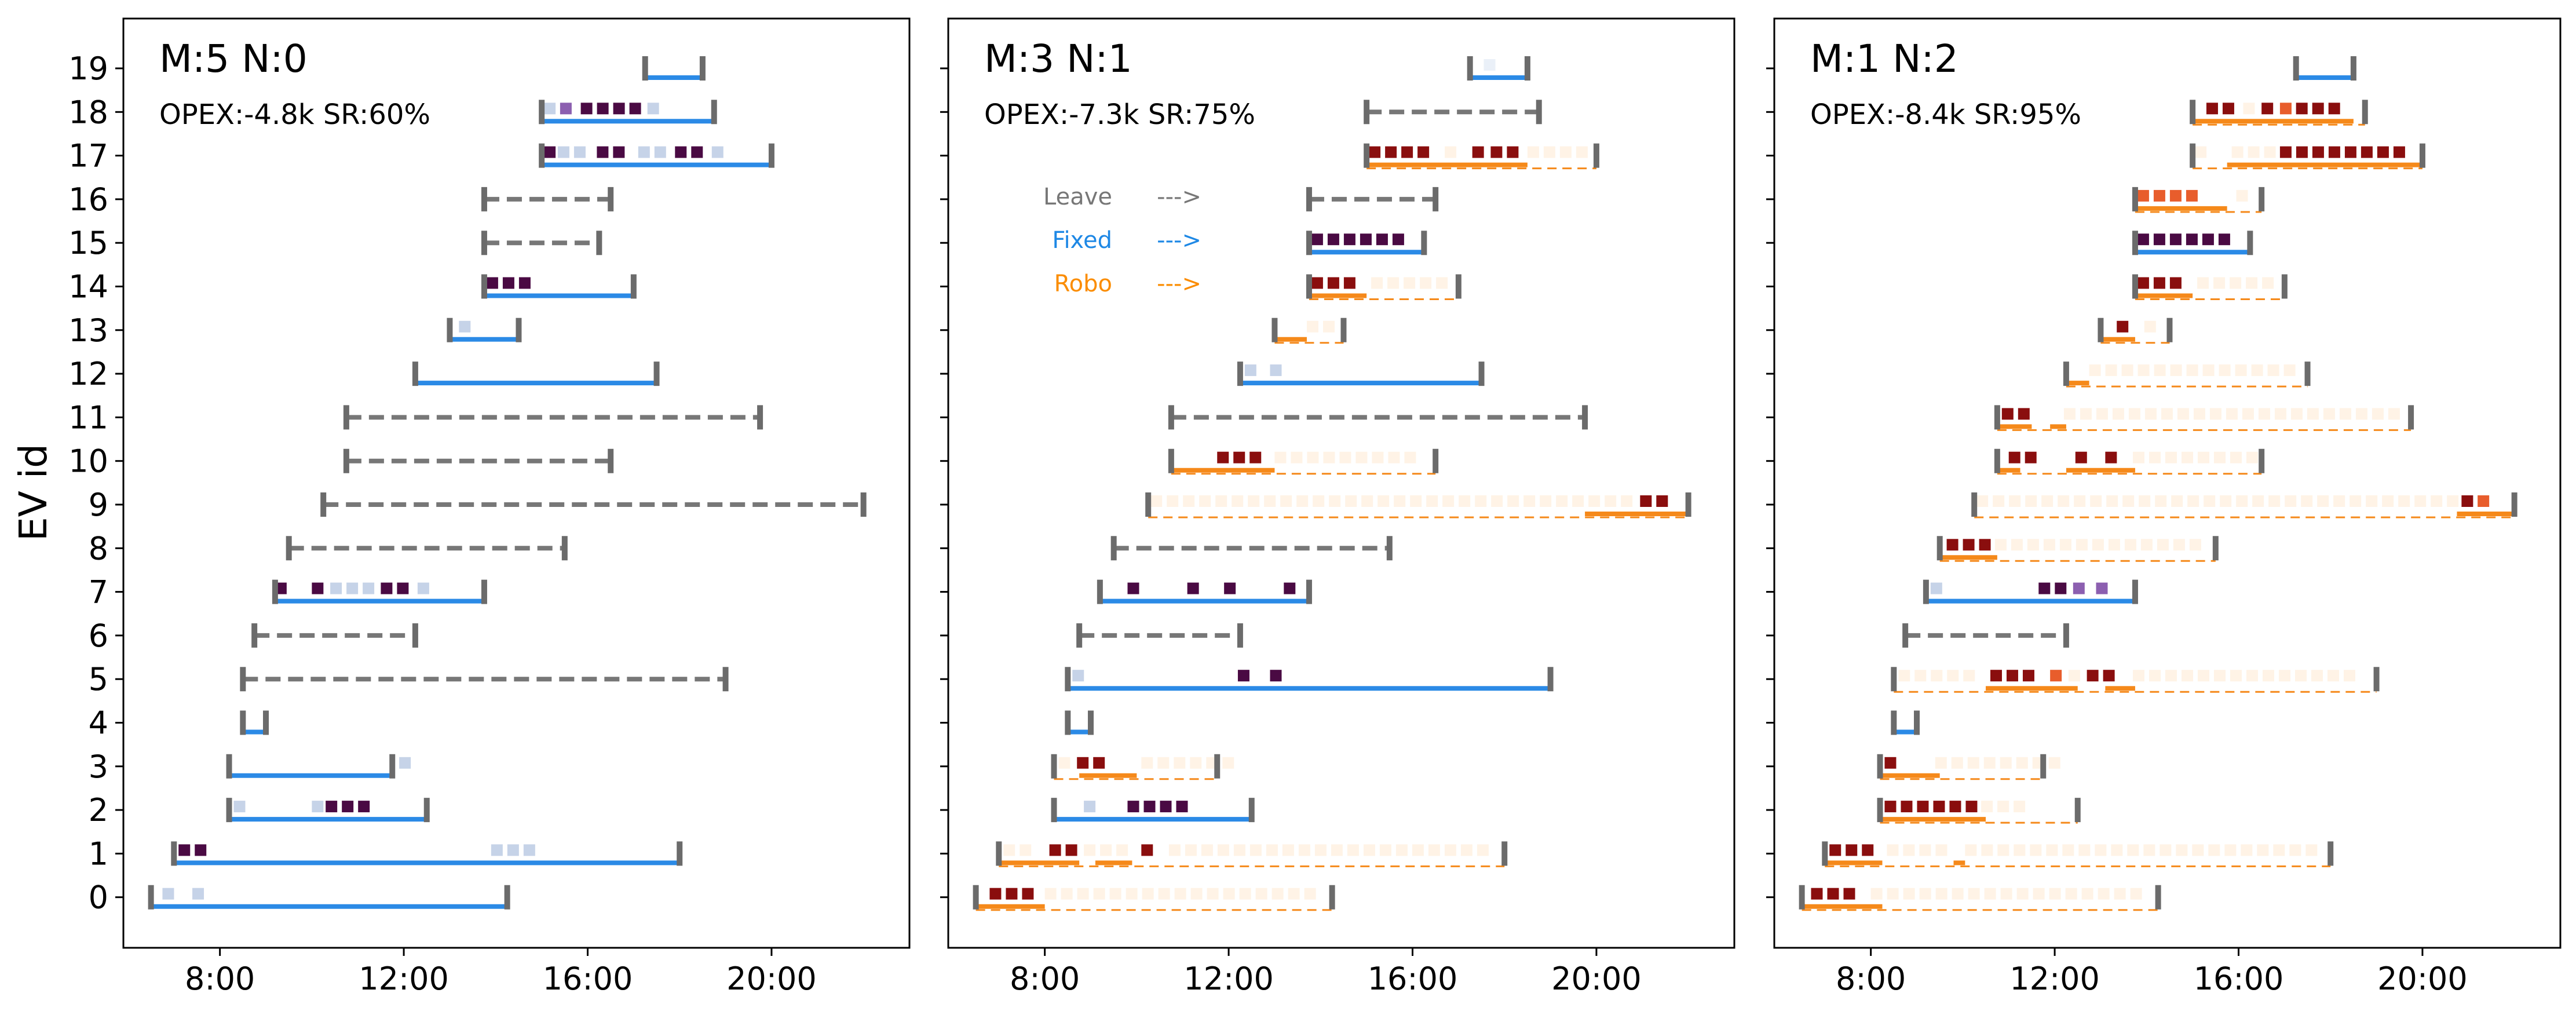  I want to click on y-tick-label: 19, so click(88, 68).